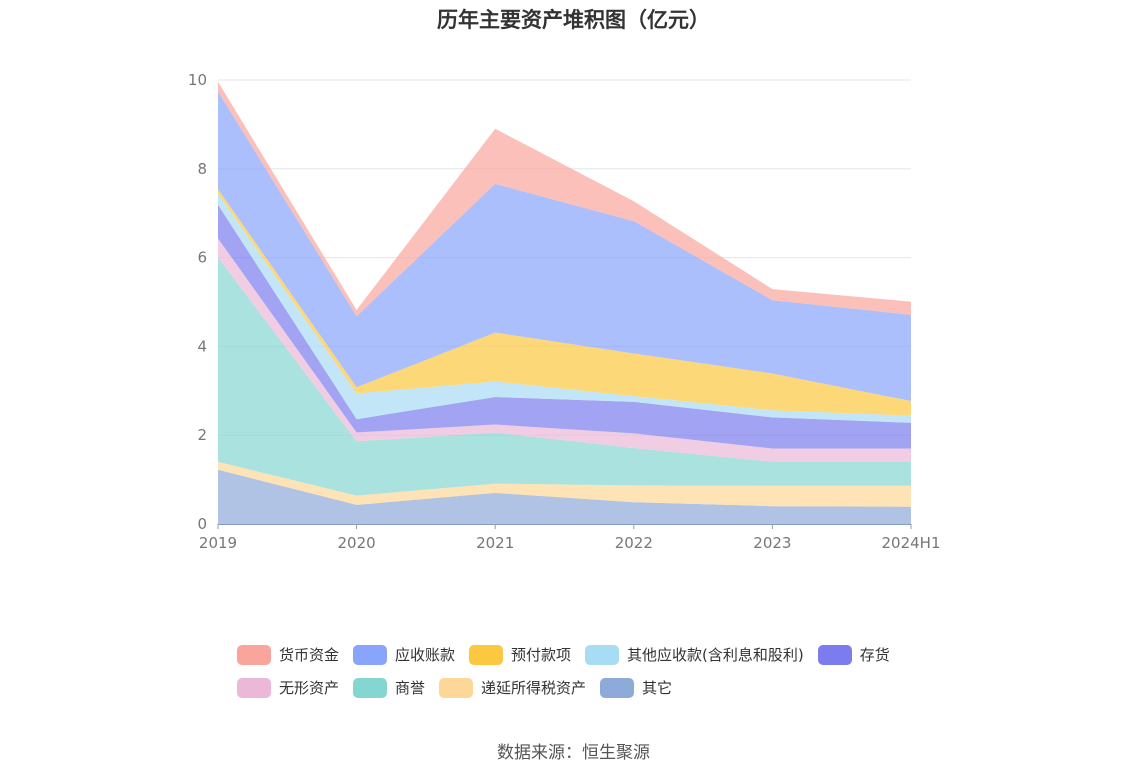  What do you see at coordinates (357, 543) in the screenshot?
I see `x-tick-label: 2020` at bounding box center [357, 543].